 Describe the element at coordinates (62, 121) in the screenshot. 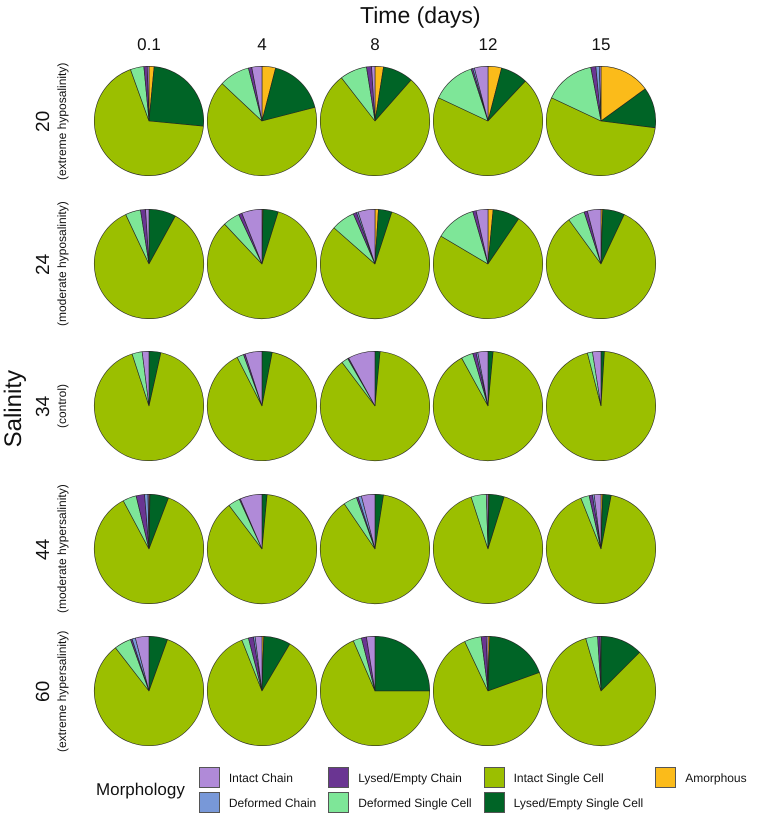

I see `text: (extreme hyposalinity)` at that location.